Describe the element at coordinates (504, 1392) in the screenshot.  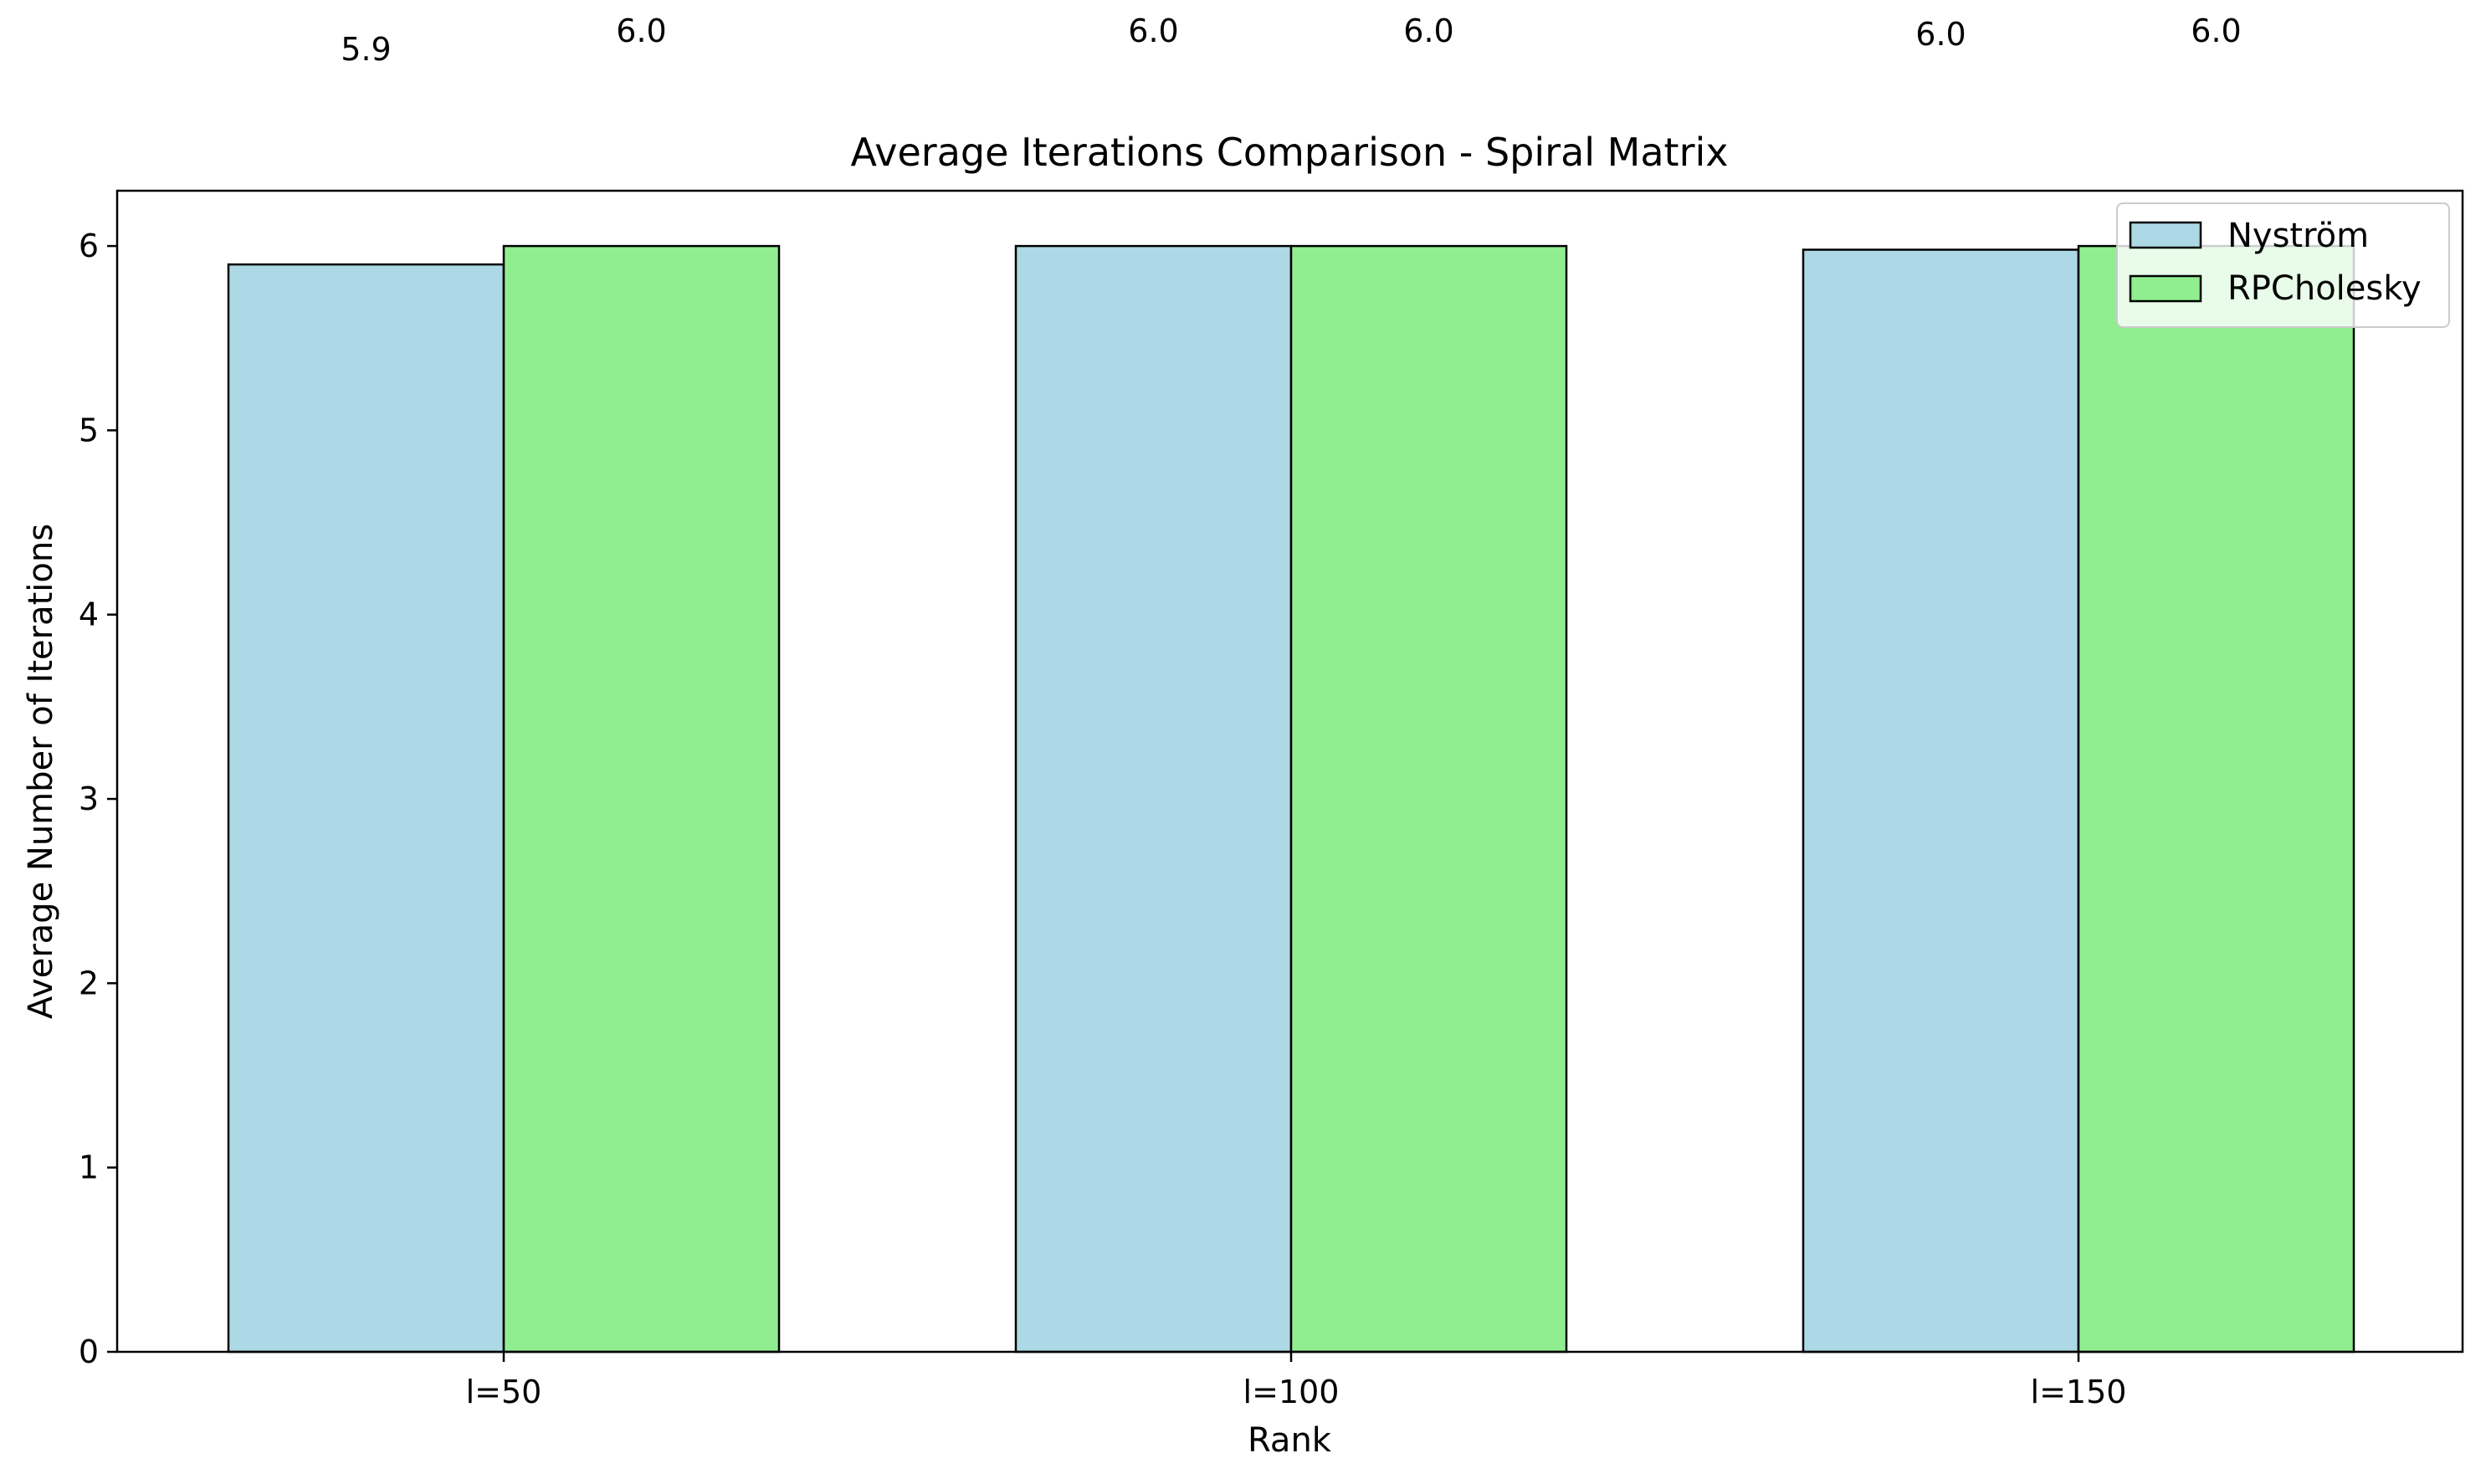
I see `x-tick-label: l=50` at that location.